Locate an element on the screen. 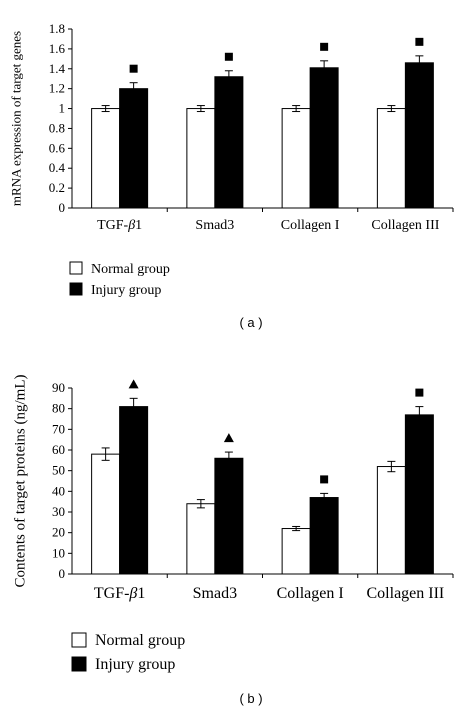  y-tick-label: 60 is located at coordinates (58, 449).